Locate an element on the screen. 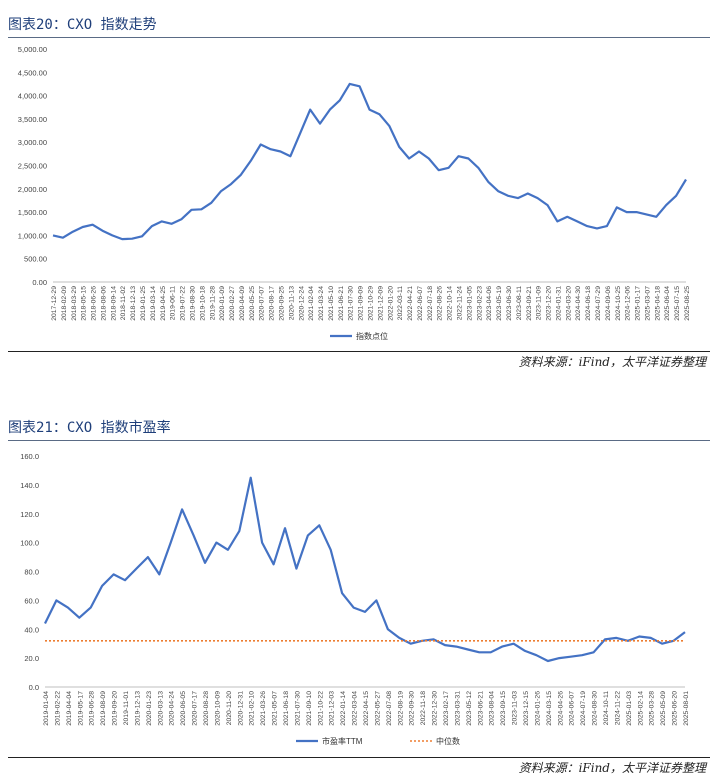 The image size is (718, 776). x-tick-label: 2025-06-20 is located at coordinates (675, 708).